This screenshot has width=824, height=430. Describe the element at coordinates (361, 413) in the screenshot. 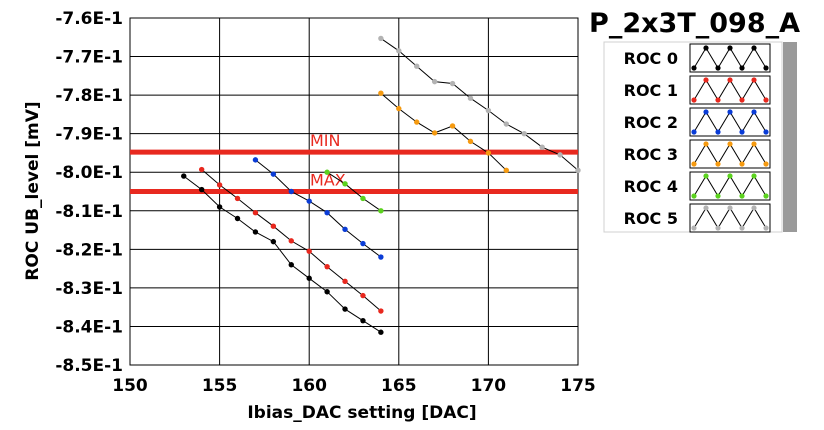

I see `x-axis-title: Ibias_DAC setting [DAC]` at that location.